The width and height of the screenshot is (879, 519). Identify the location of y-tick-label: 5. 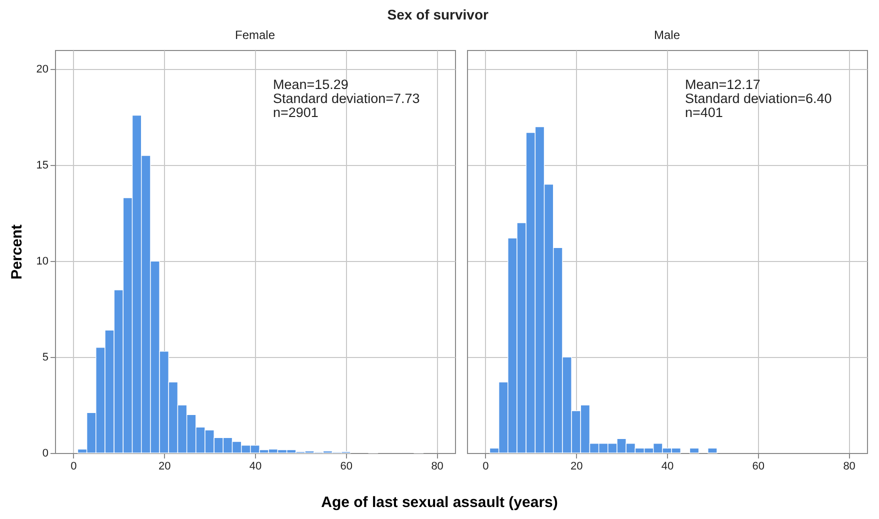
(45, 358).